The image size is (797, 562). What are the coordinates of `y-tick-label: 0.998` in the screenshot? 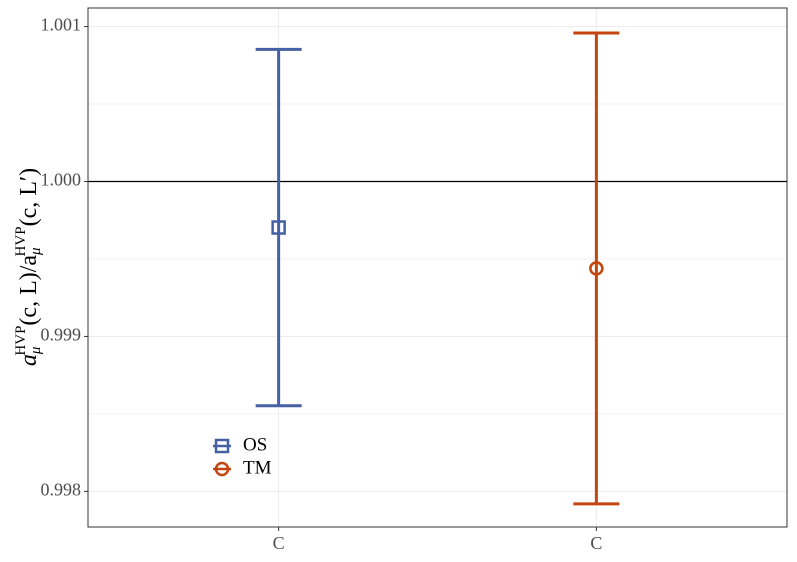 It's located at (61, 489).